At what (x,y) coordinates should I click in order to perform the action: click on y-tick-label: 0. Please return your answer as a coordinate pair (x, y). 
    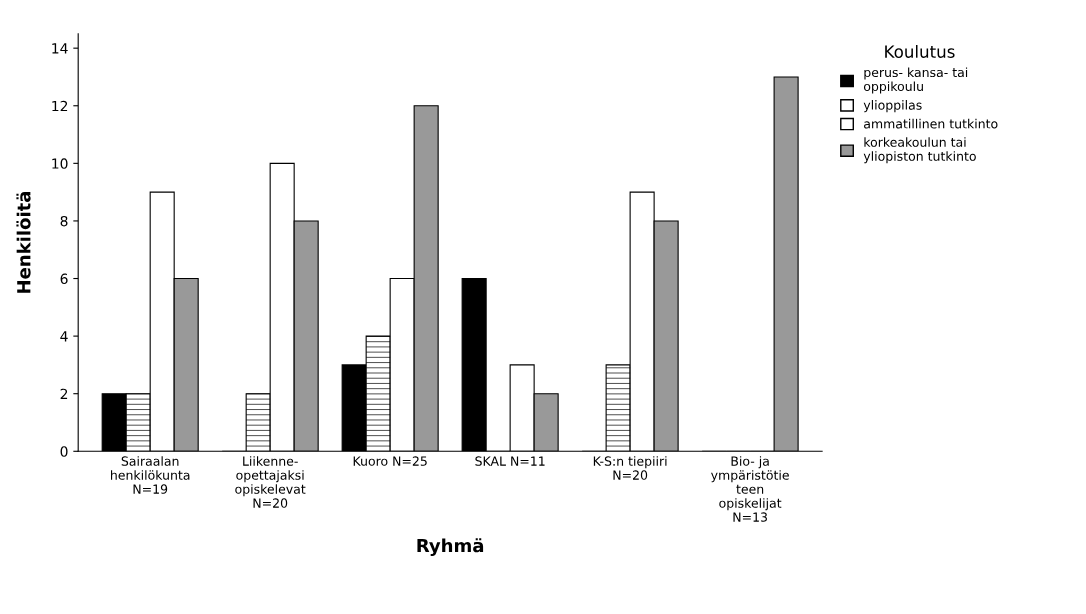
    Looking at the image, I should click on (64, 451).